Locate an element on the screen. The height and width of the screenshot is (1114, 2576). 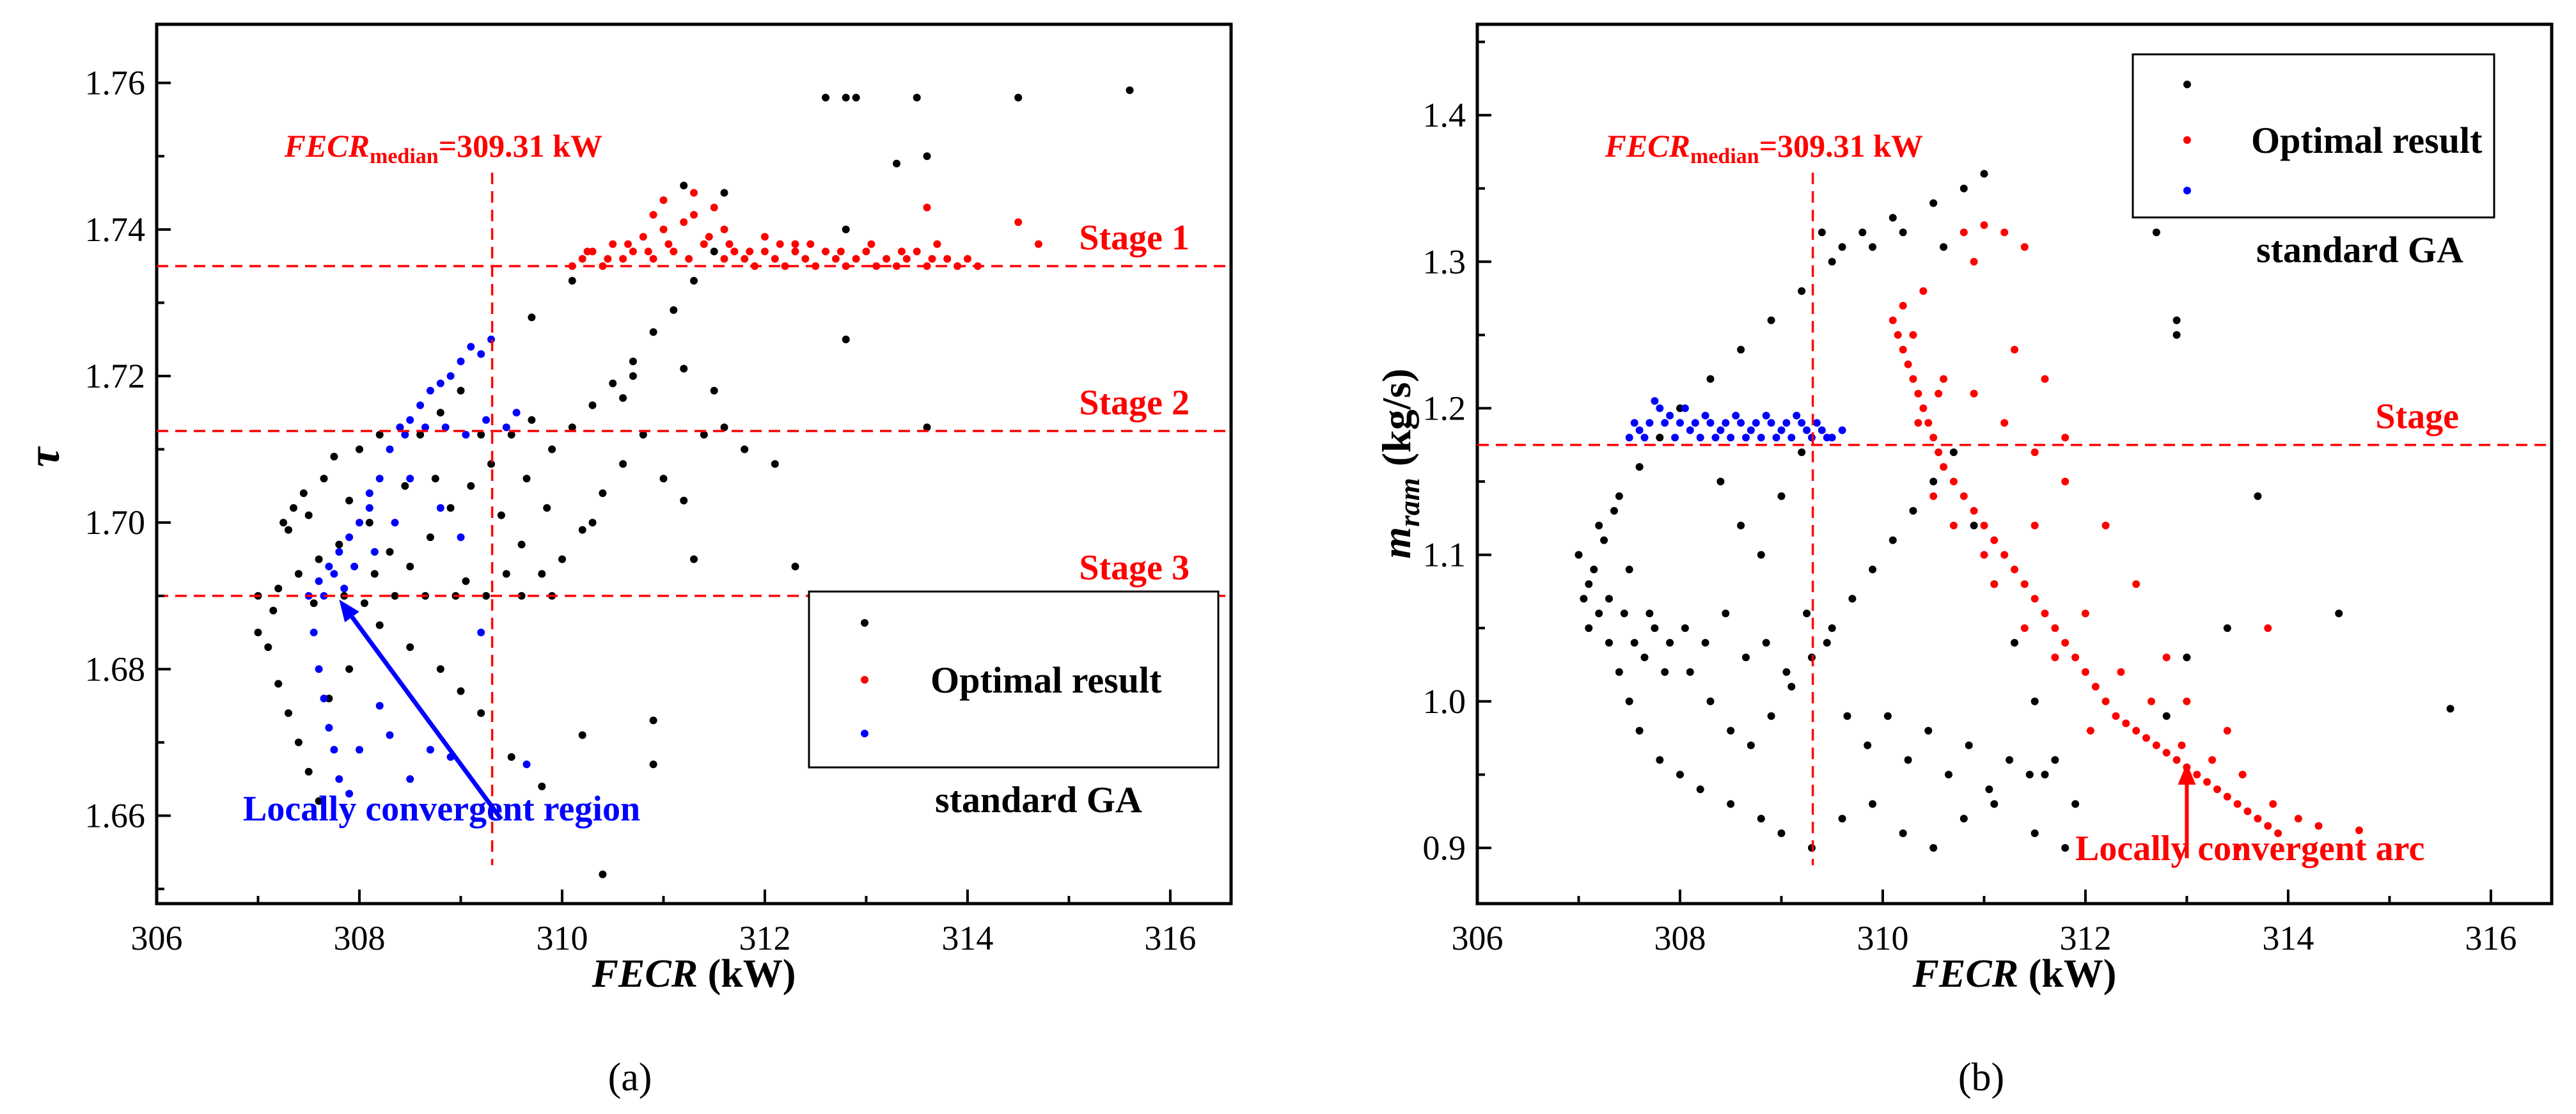
median-label-b: FECRmedian=309.31 kW is located at coordinates (1764, 148).